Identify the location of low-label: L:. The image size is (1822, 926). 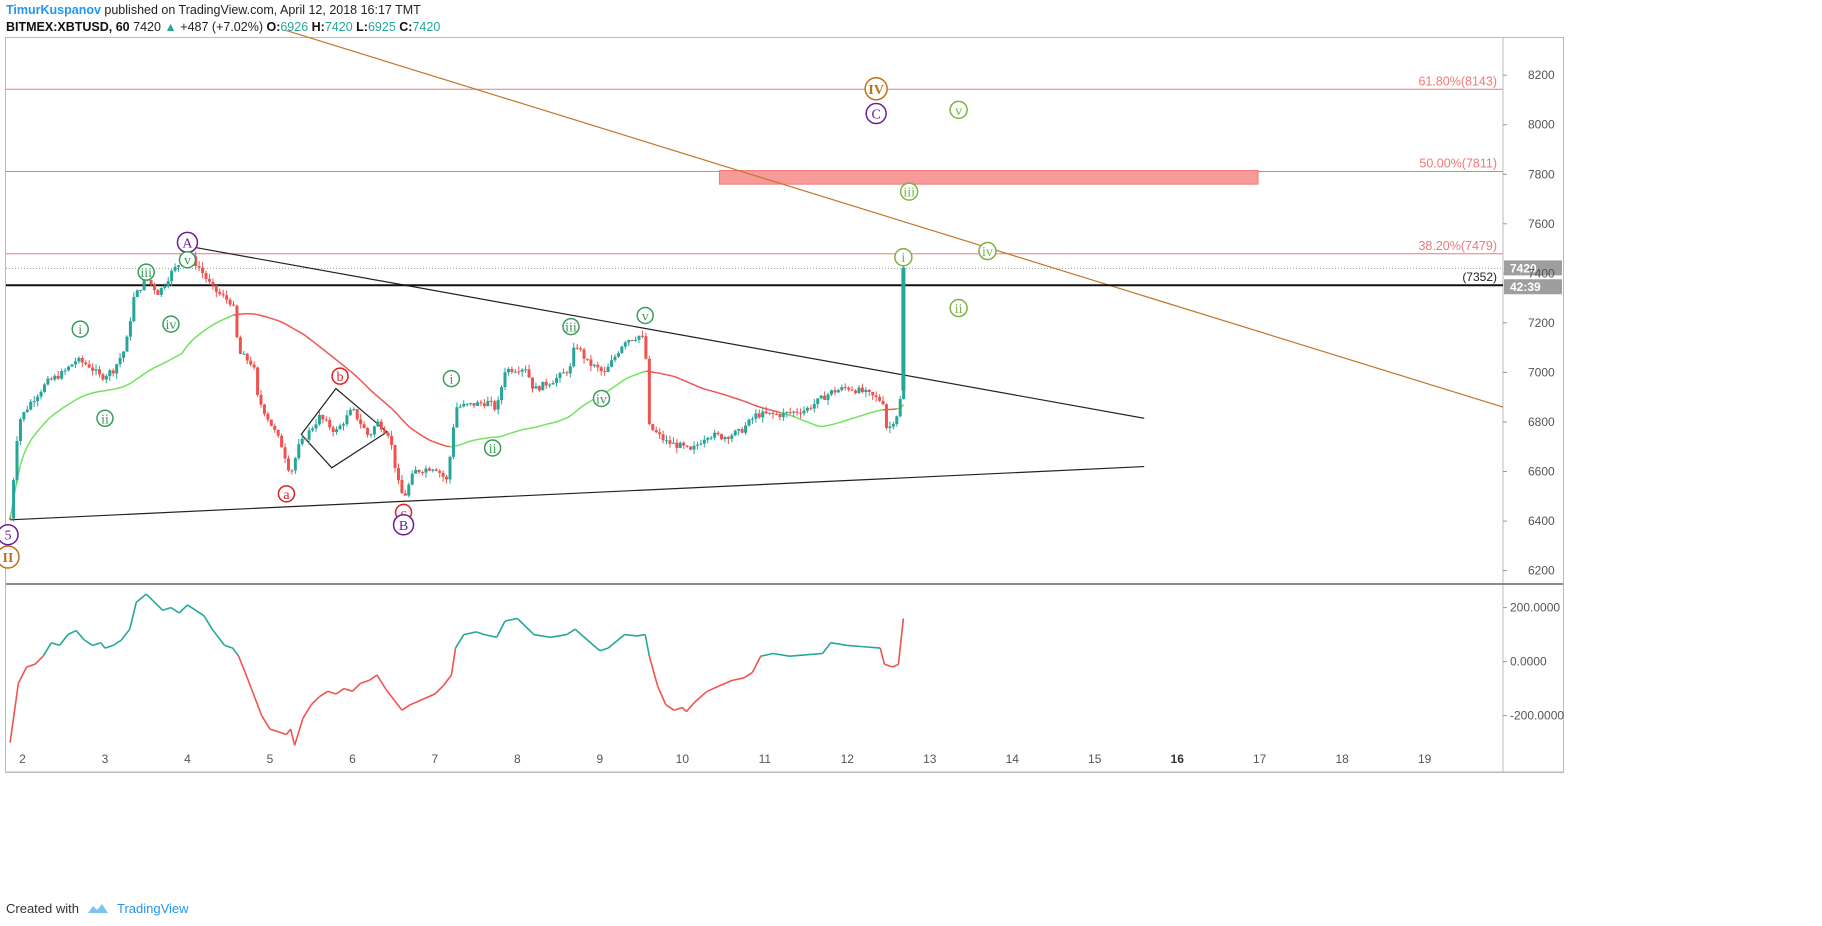
(362, 27).